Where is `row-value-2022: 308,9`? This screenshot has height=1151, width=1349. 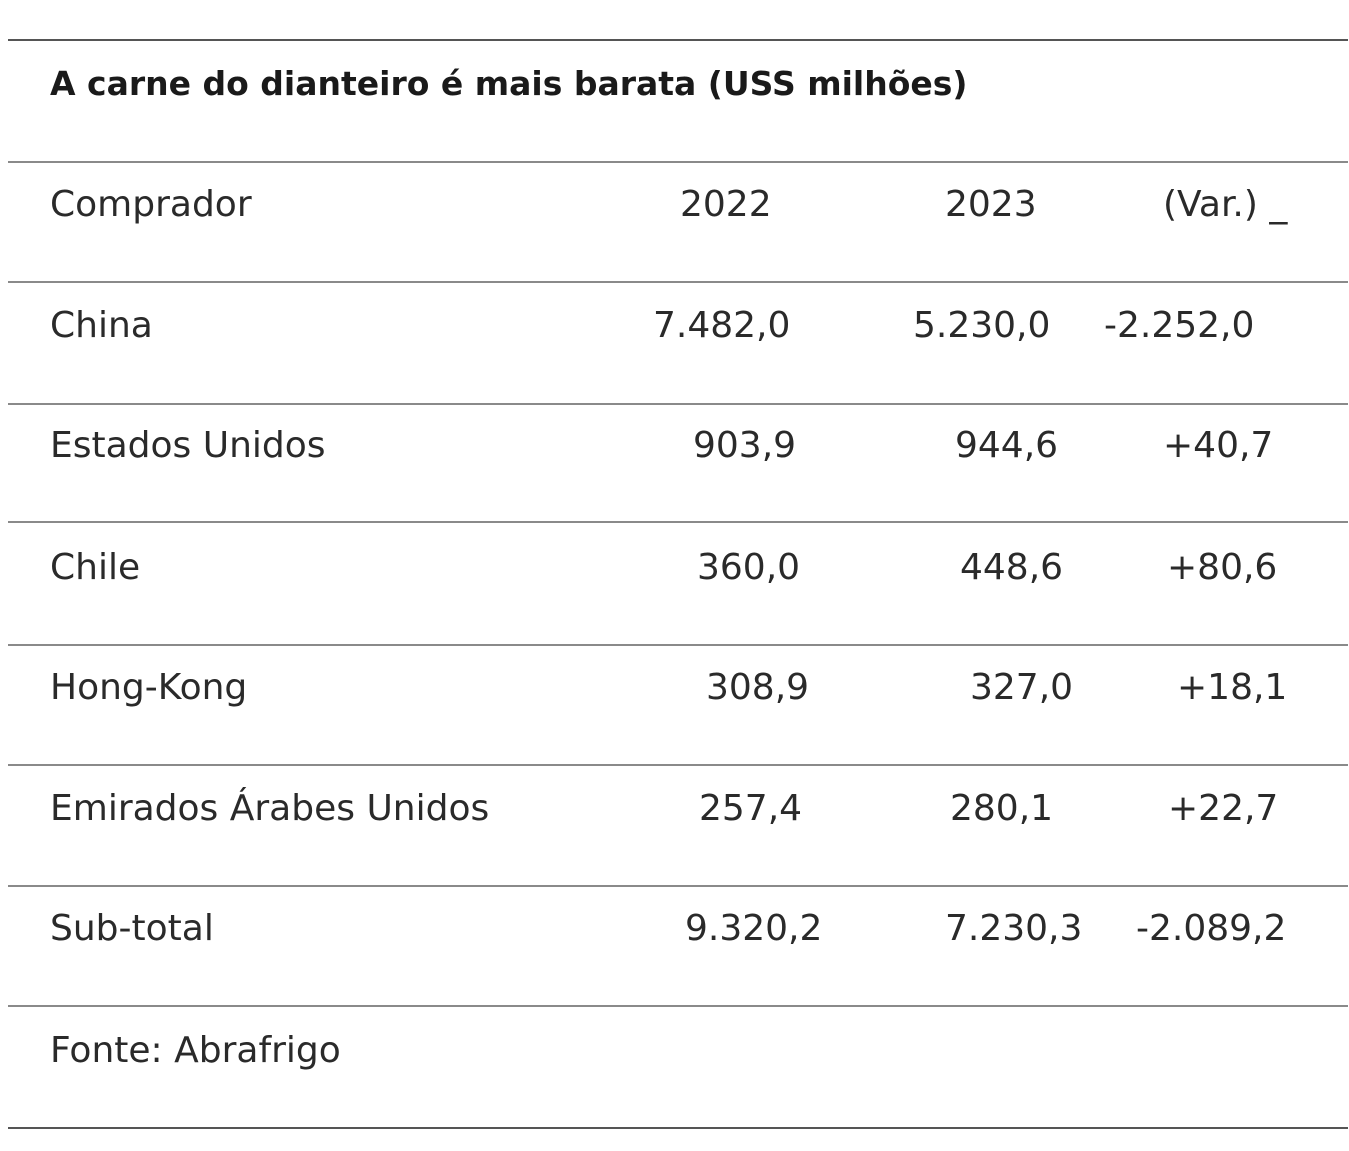
row-value-2022: 308,9 is located at coordinates (758, 687).